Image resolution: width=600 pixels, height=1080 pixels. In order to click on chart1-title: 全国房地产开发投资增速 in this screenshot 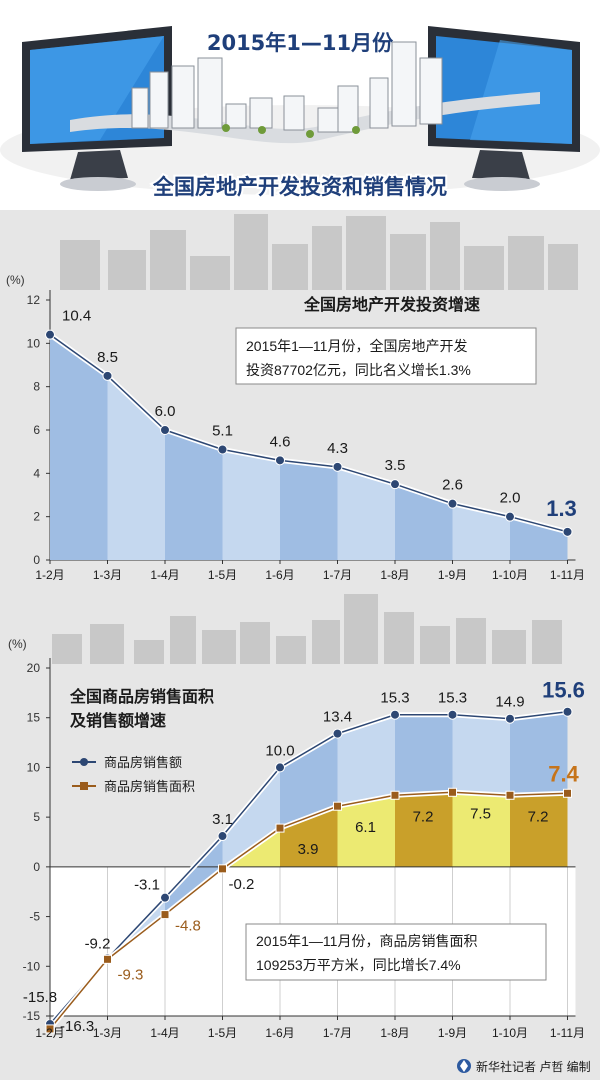, I will do `click(391, 304)`.